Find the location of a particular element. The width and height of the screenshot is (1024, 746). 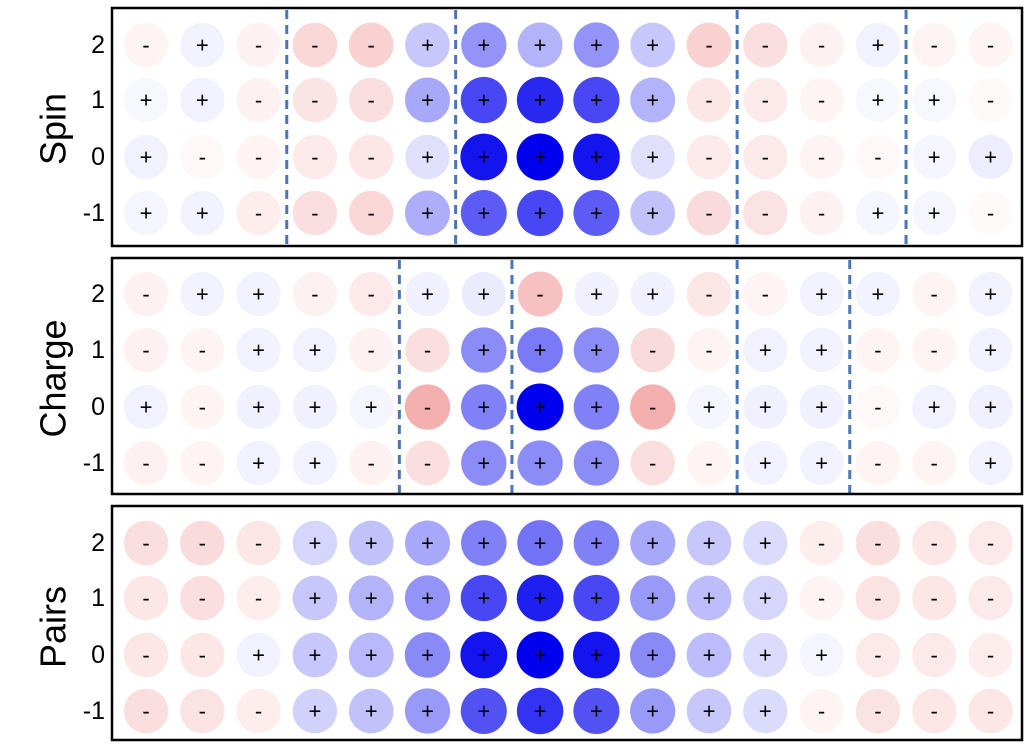

y-tick-label: 0 is located at coordinates (98, 157).